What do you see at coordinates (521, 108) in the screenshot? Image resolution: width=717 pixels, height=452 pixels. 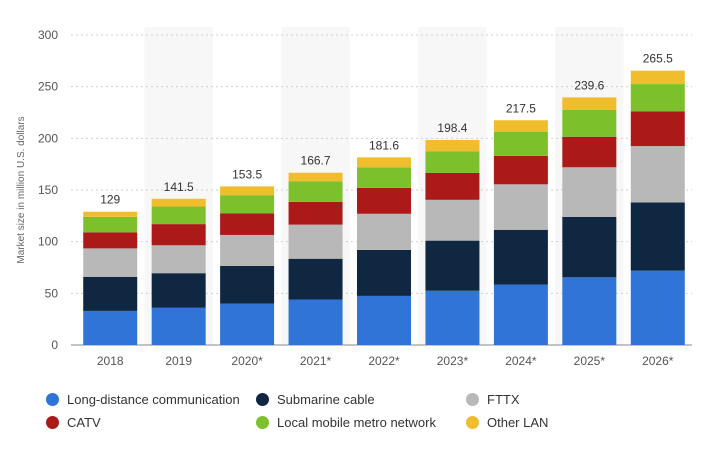 I see `total-label: 217.5` at bounding box center [521, 108].